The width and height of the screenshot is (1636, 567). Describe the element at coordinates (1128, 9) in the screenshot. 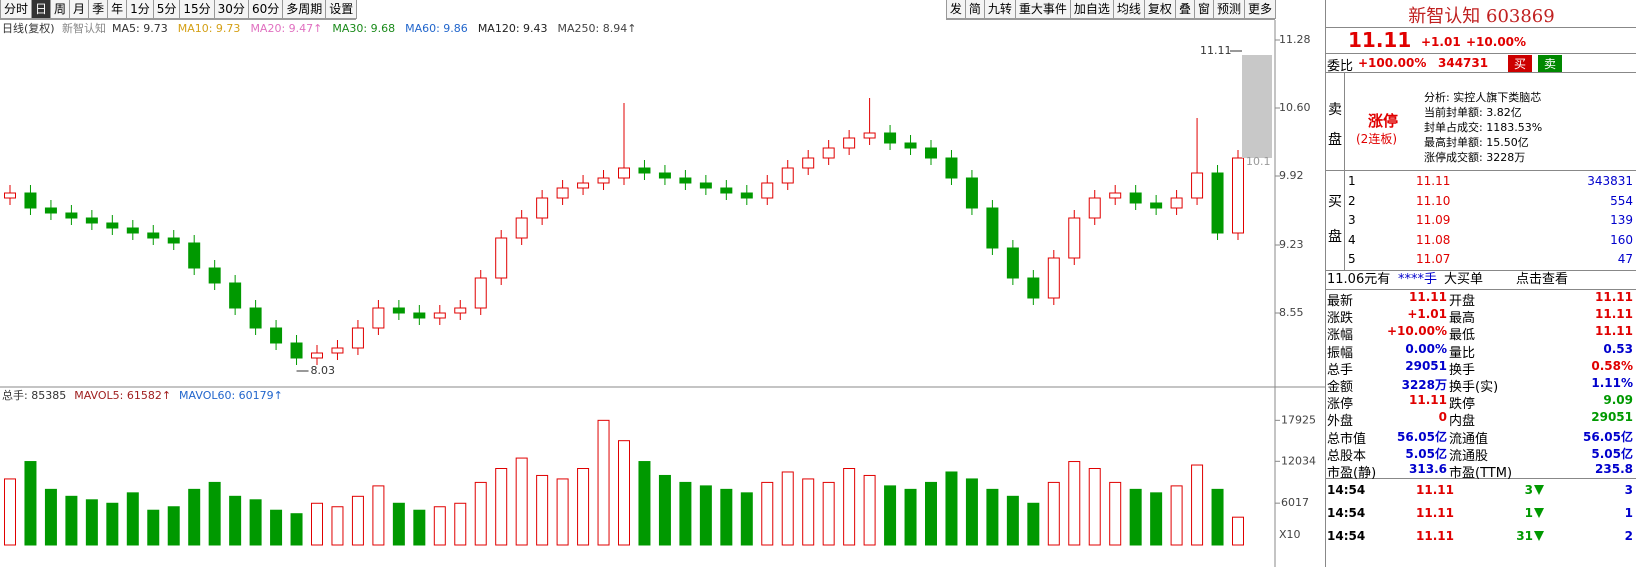

I see `tool-button: 均线` at that location.